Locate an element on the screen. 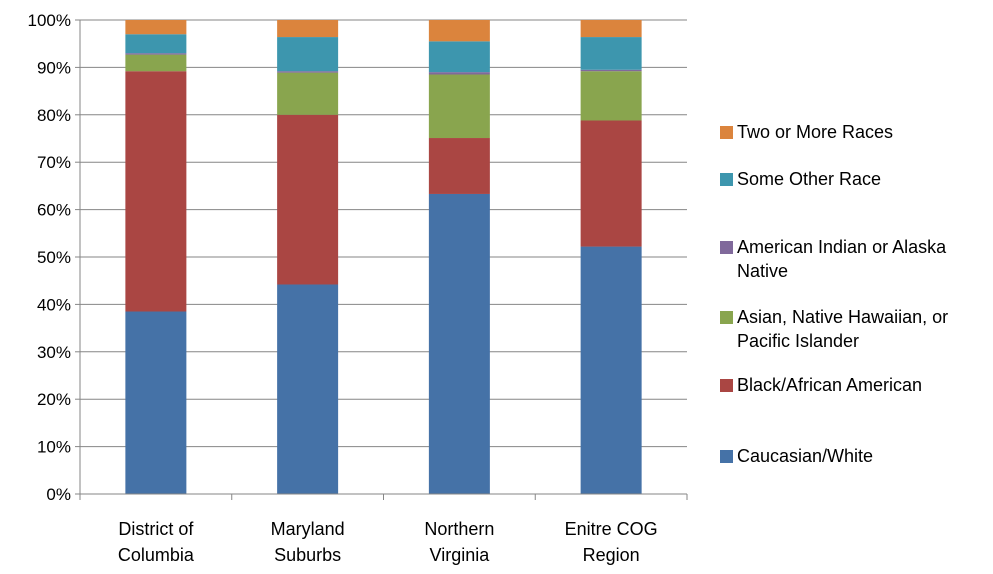 The height and width of the screenshot is (574, 993). legend-item: Black/African American is located at coordinates (854, 385).